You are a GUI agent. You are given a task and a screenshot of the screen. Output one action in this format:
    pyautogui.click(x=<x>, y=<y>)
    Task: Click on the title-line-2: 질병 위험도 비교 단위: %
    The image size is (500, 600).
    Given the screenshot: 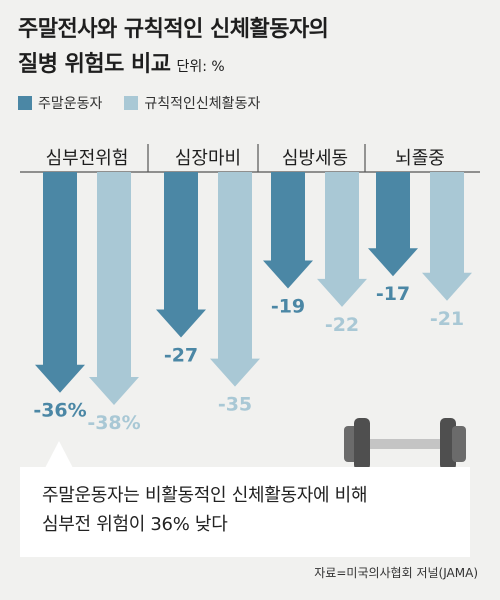 What is the action you would take?
    pyautogui.click(x=253, y=66)
    